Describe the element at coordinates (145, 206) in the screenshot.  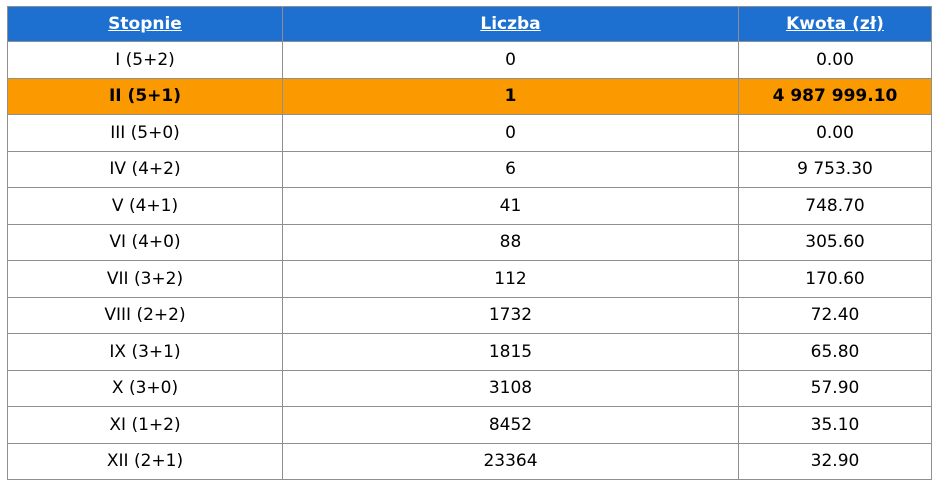
I see `cell-stopien: V (4+1)` at that location.